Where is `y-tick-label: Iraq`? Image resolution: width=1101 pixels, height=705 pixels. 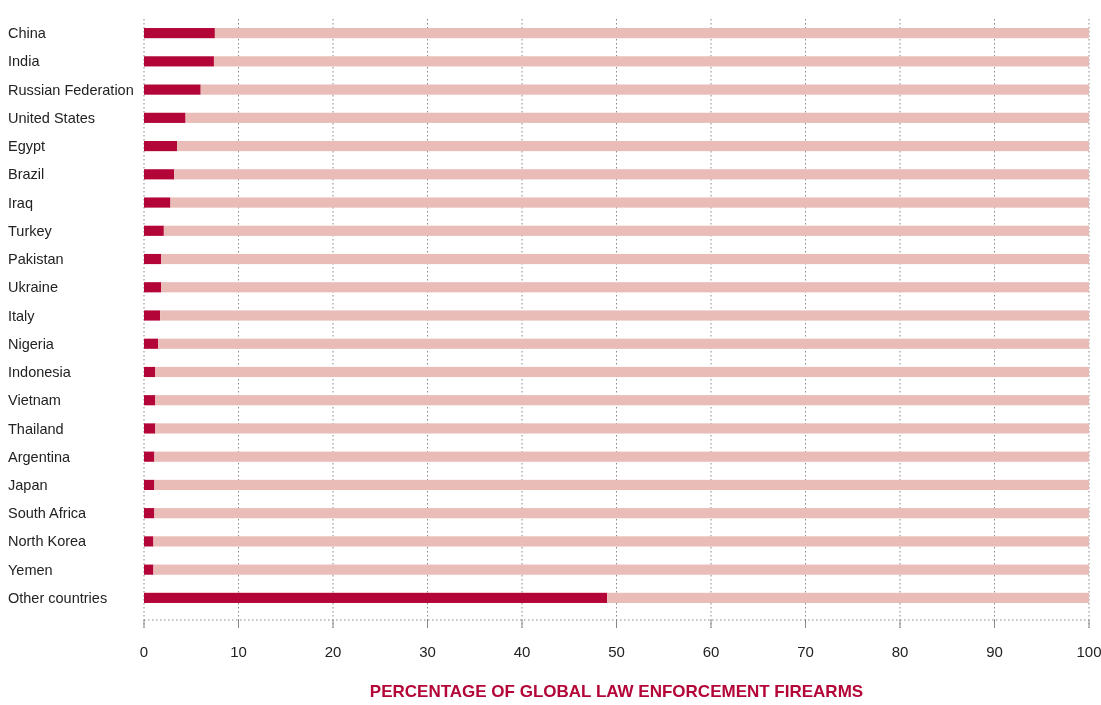
y-tick-label: Iraq is located at coordinates (20, 202).